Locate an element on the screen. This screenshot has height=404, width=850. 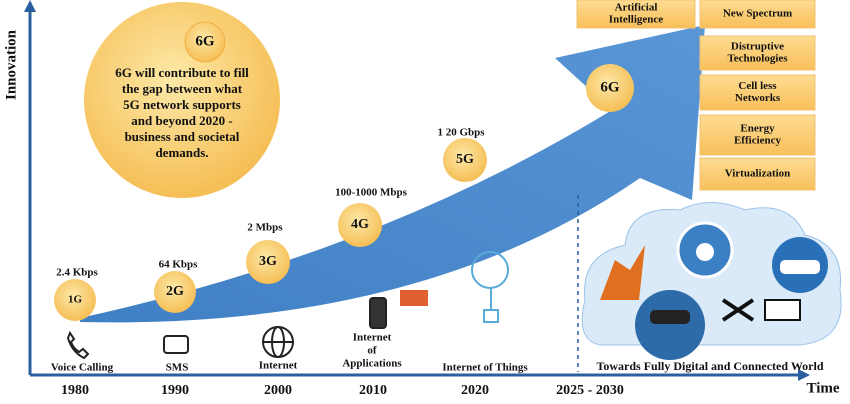
application-label: Internet of Things is located at coordinates (485, 368).